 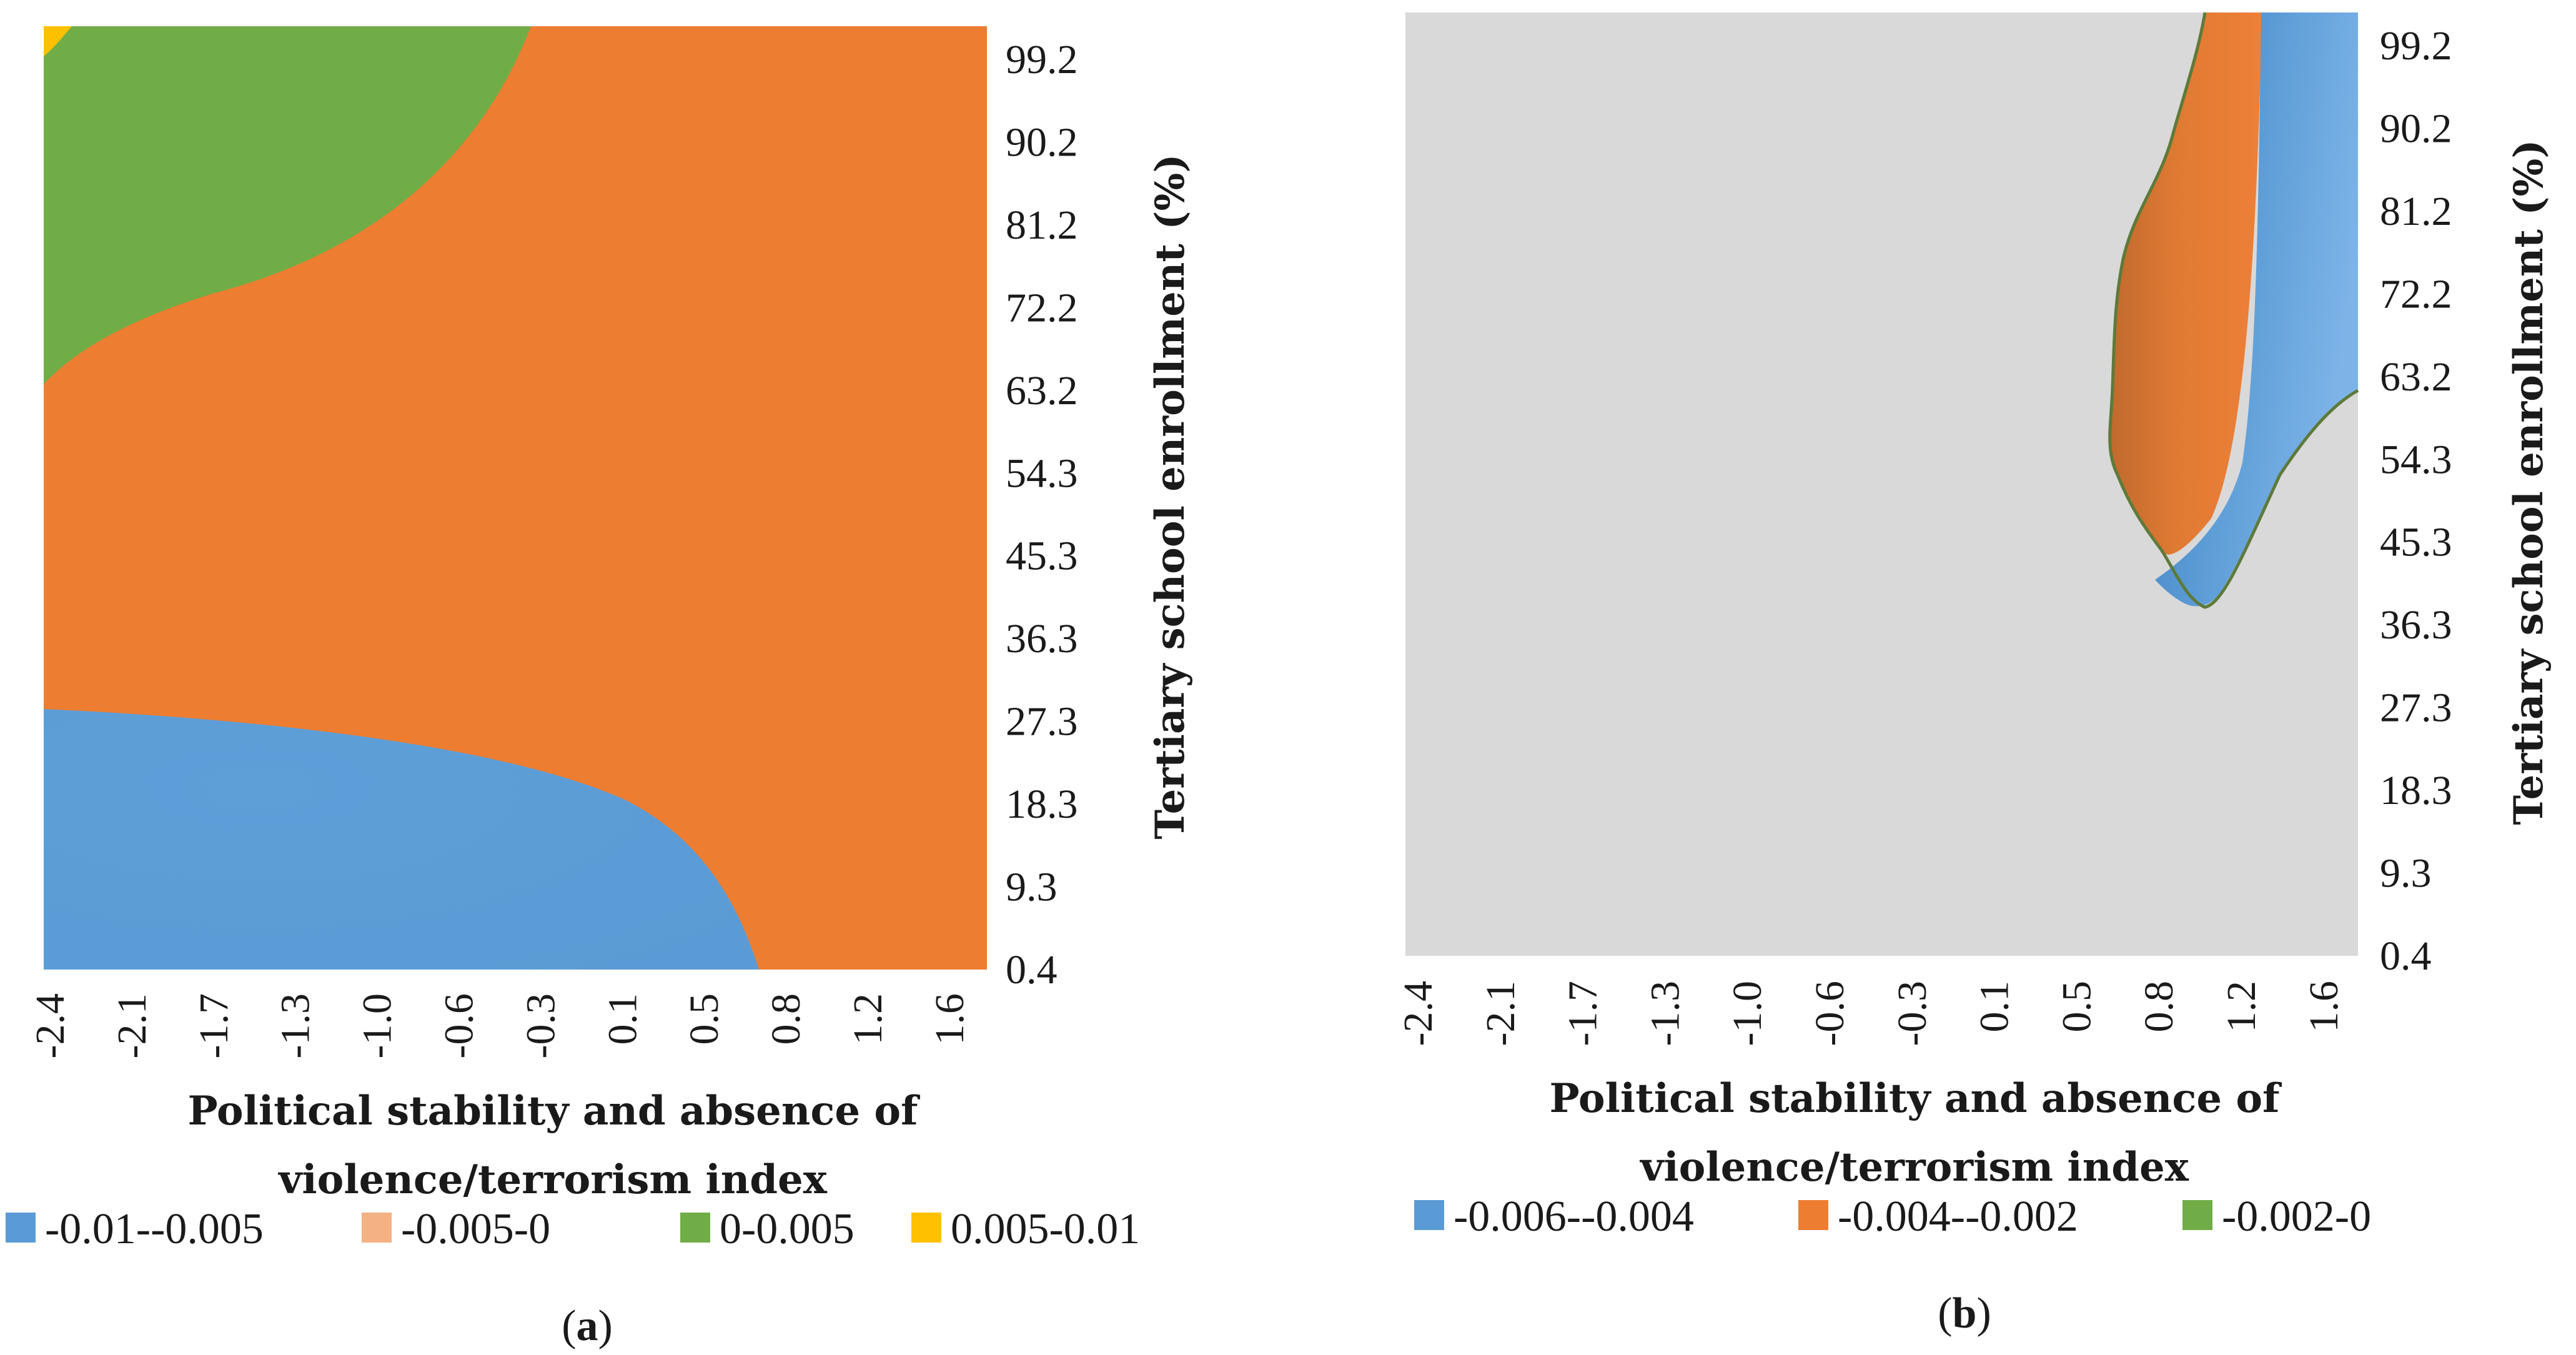 I want to click on panel-b-y-tick-label: 99.2, so click(x=2416, y=46).